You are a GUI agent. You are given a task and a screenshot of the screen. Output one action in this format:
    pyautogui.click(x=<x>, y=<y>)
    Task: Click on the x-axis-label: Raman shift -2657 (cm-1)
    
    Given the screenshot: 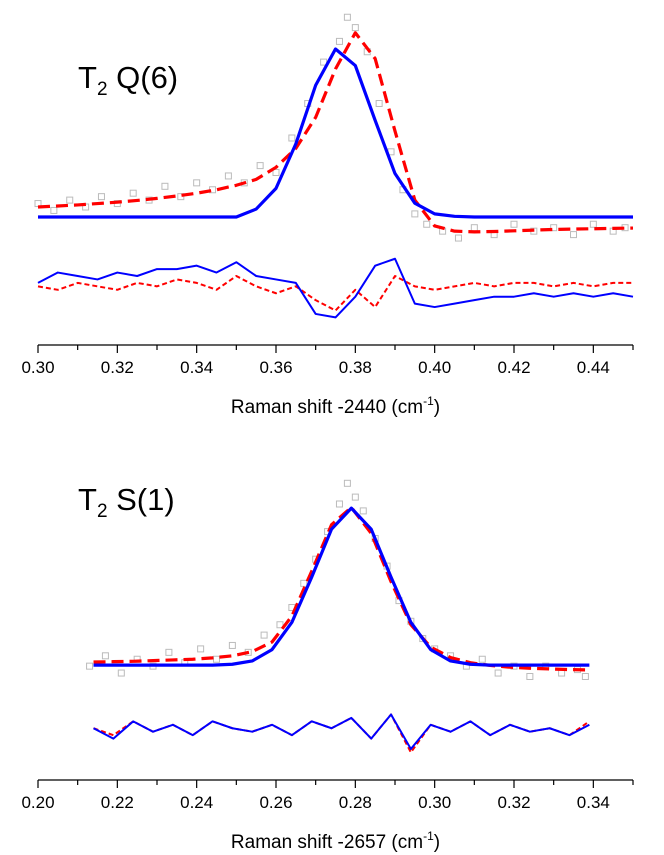 What is the action you would take?
    pyautogui.click(x=335, y=841)
    